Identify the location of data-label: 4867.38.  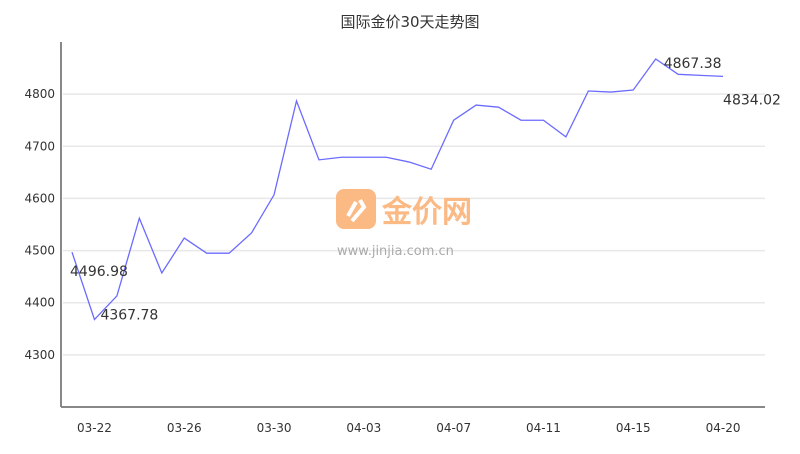
(693, 64).